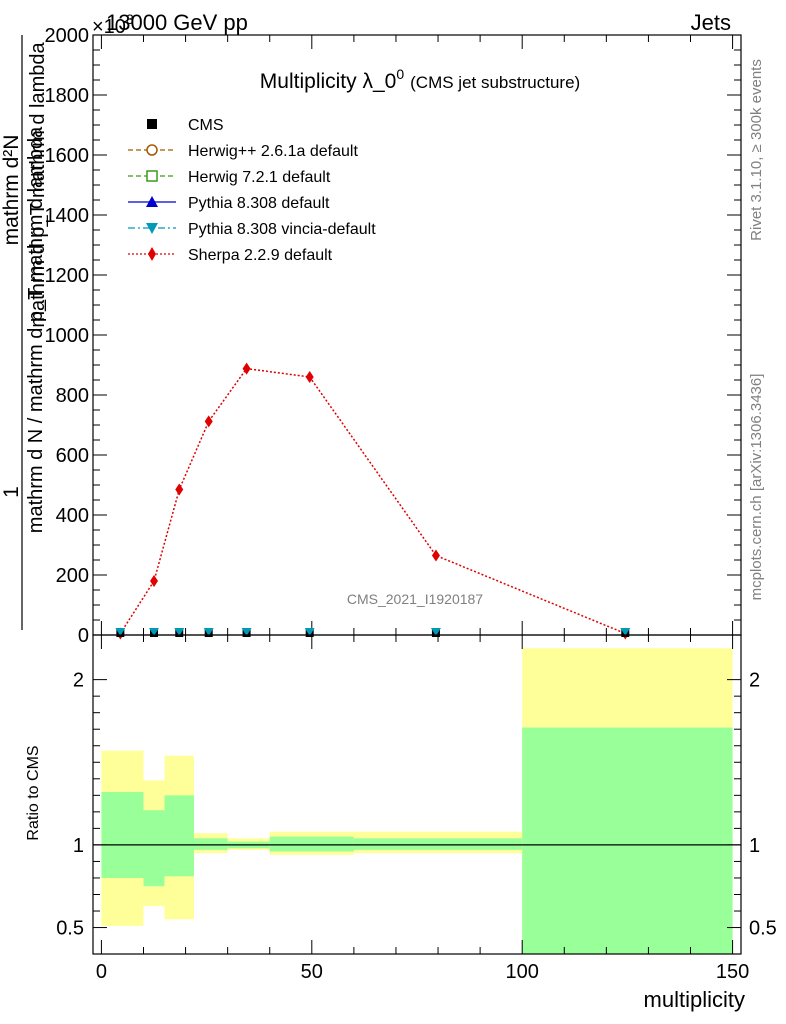  What do you see at coordinates (711, 22) in the screenshot?
I see `header-right: Jets` at bounding box center [711, 22].